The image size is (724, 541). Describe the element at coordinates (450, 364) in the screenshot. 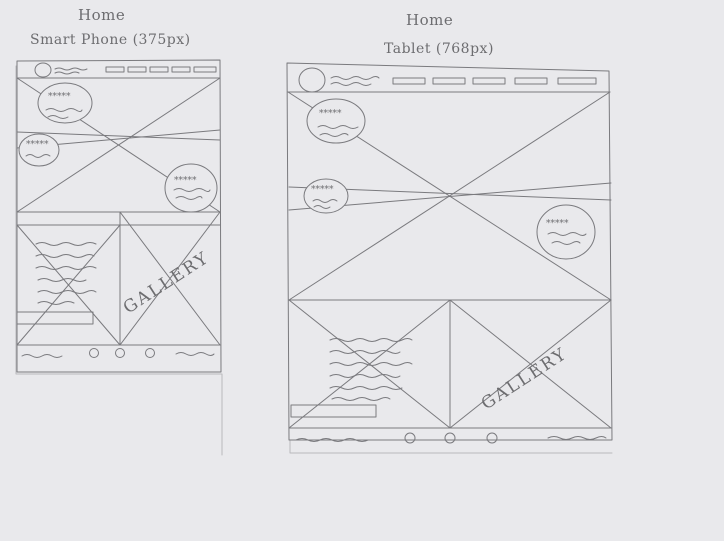

I see `tablet-content-section` at that location.